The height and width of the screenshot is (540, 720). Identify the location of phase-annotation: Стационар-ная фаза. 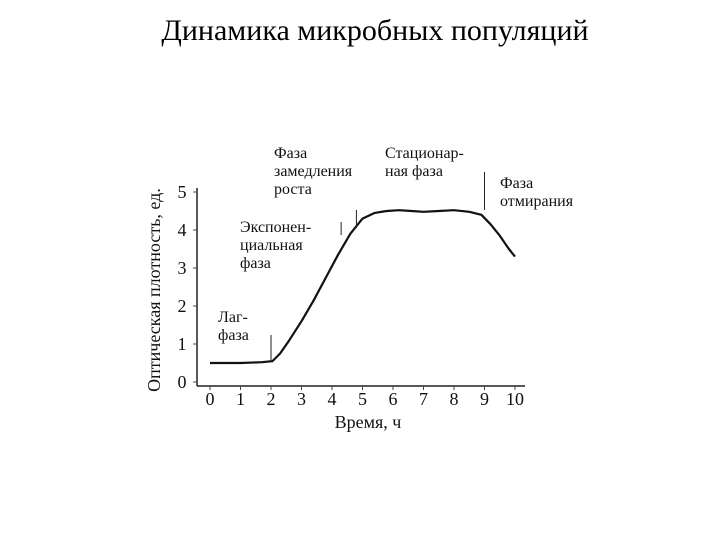
(435, 177).